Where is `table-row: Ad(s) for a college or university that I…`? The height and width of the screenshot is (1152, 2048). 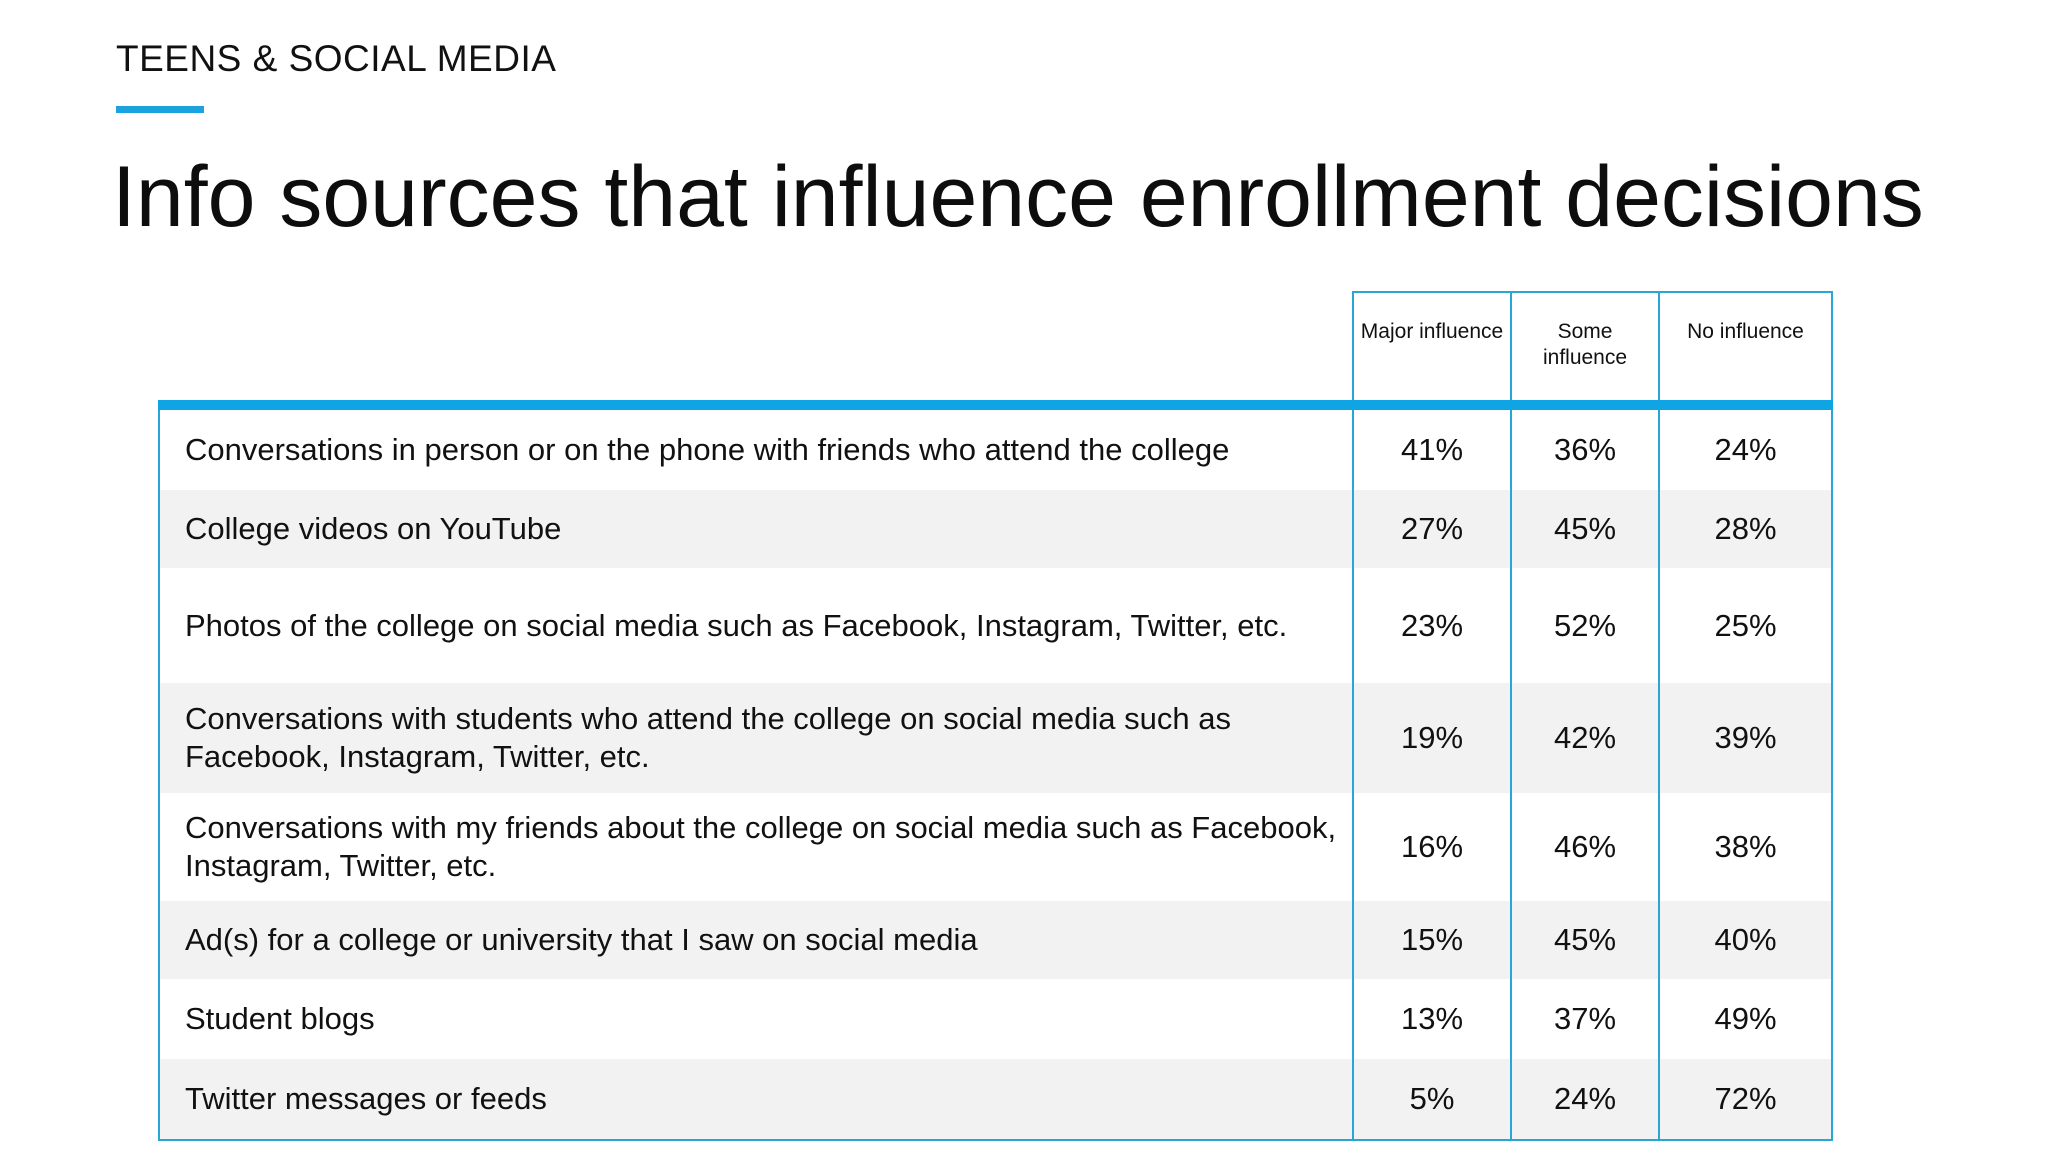 table-row: Ad(s) for a college or university that I… is located at coordinates (995, 940).